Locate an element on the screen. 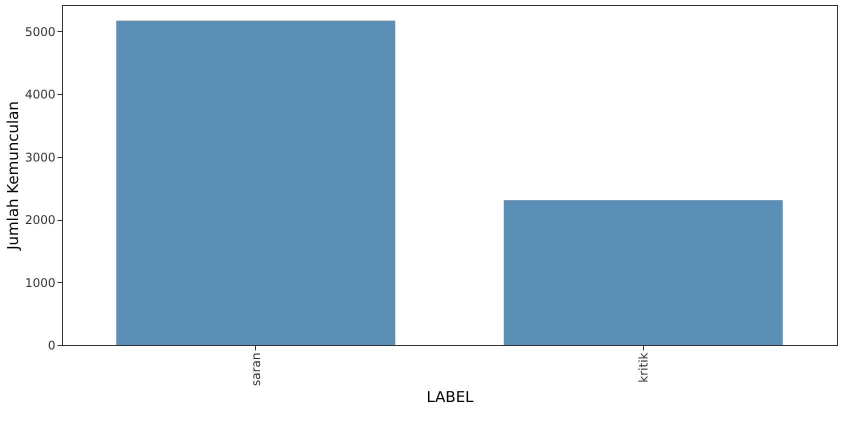 The height and width of the screenshot is (427, 855). y-tick-label: 5000 is located at coordinates (40, 31).